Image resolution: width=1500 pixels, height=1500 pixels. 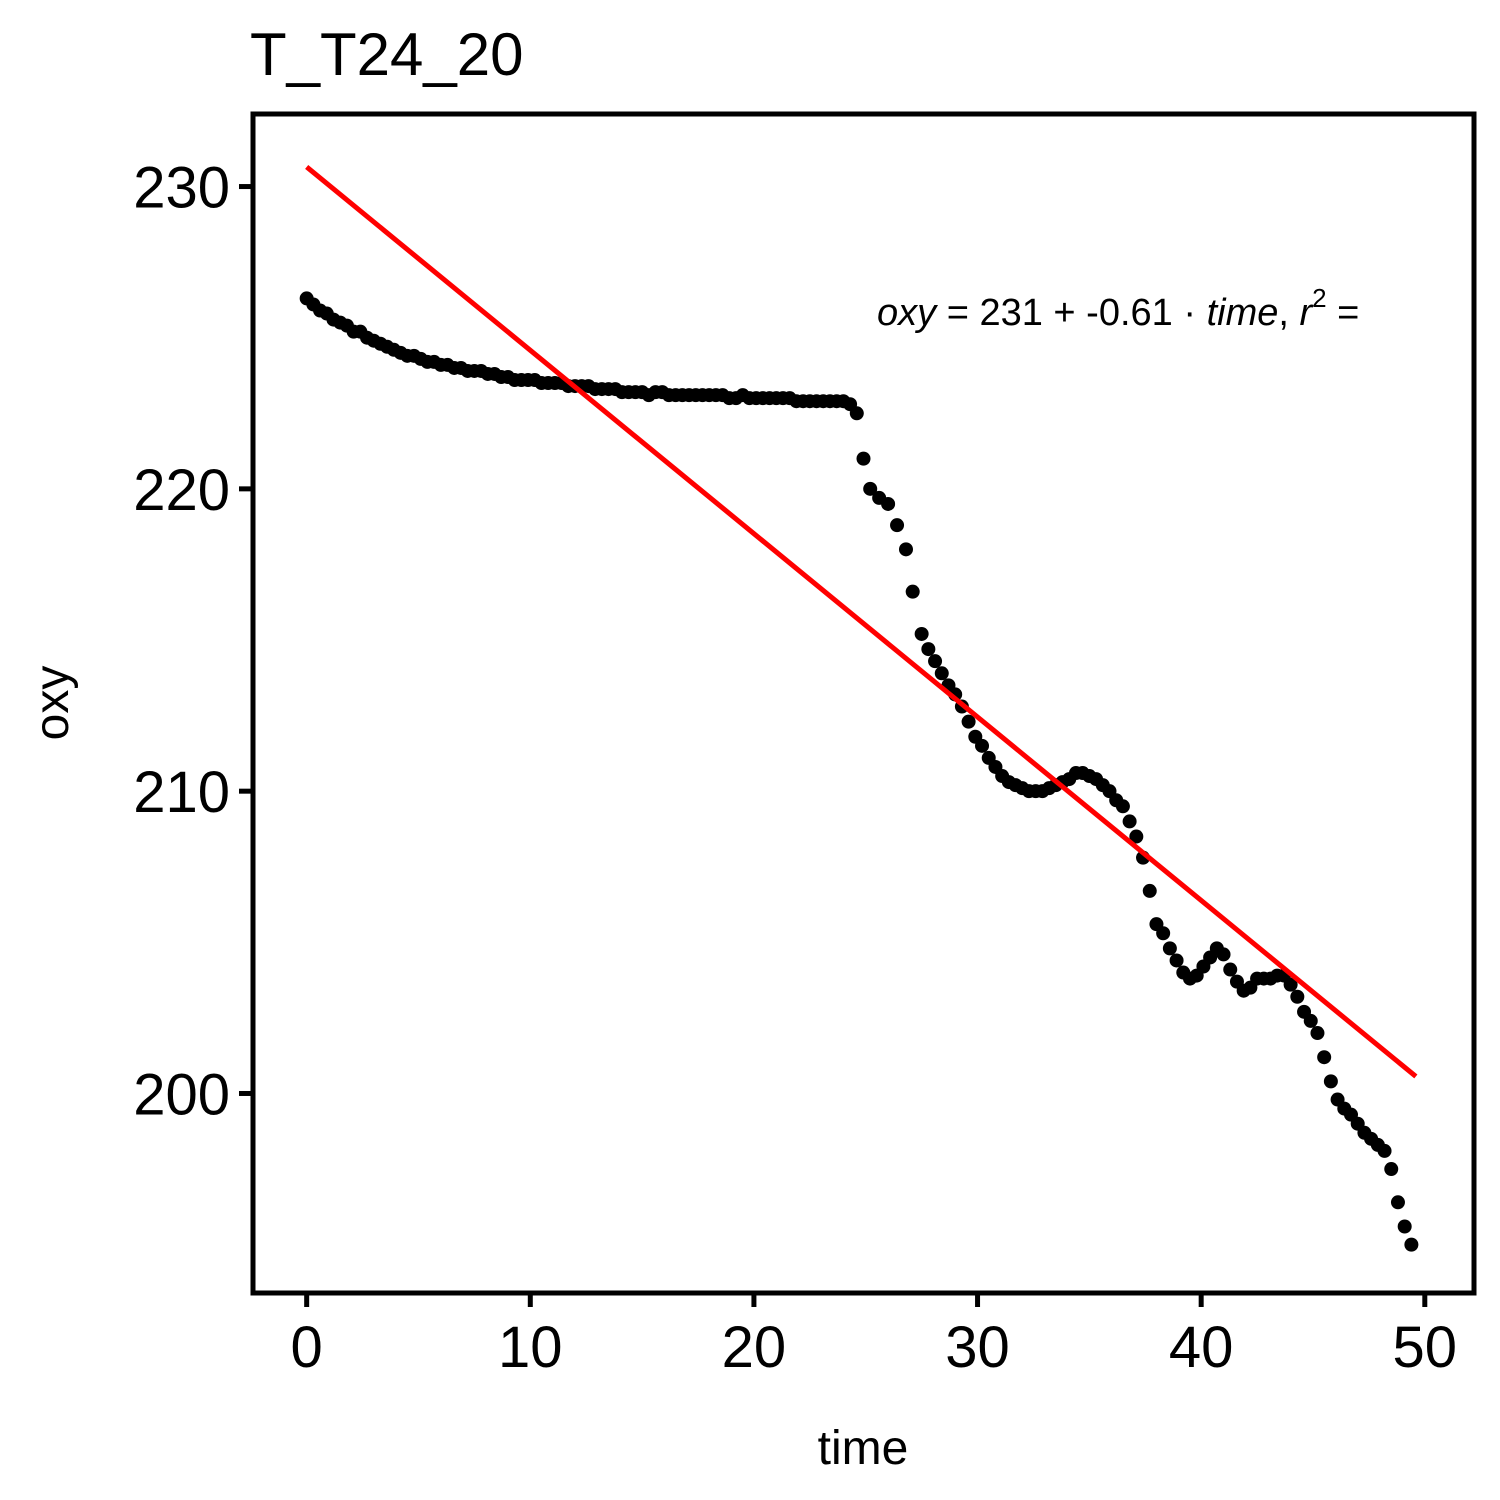 What do you see at coordinates (52, 703) in the screenshot?
I see `y-axis-title: oxy` at bounding box center [52, 703].